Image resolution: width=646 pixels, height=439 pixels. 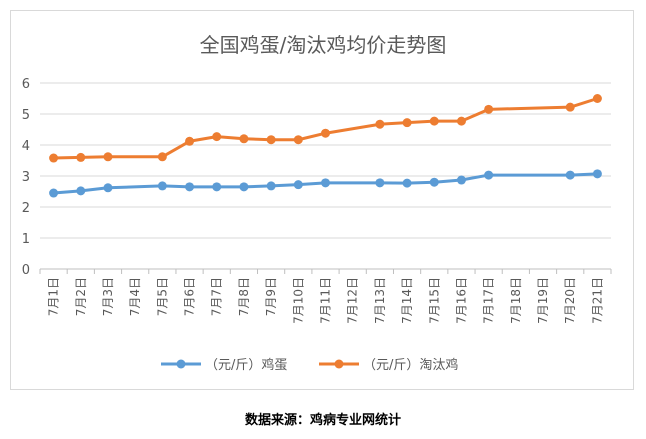 I want to click on x-tick-label: 7月18日, so click(x=516, y=300).